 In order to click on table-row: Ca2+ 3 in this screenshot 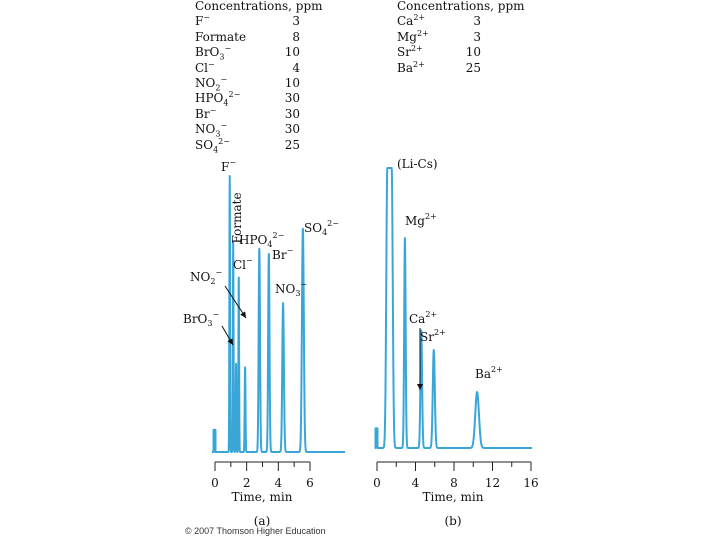, I will do `click(467, 21)`.